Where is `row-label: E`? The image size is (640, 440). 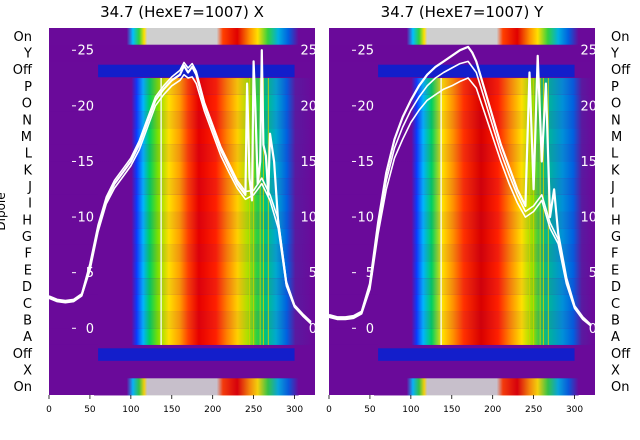
row-label: E is located at coordinates (28, 270).